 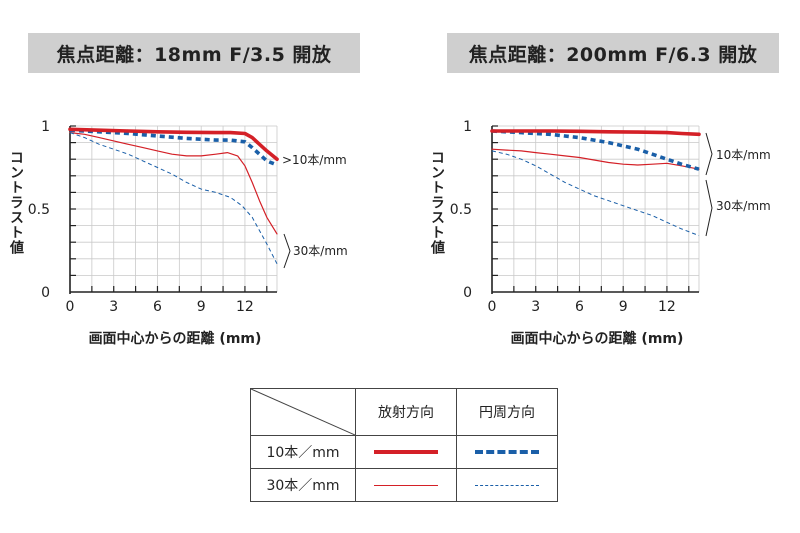 What do you see at coordinates (492, 307) in the screenshot?
I see `x-tick-label-200mm: 0` at bounding box center [492, 307].